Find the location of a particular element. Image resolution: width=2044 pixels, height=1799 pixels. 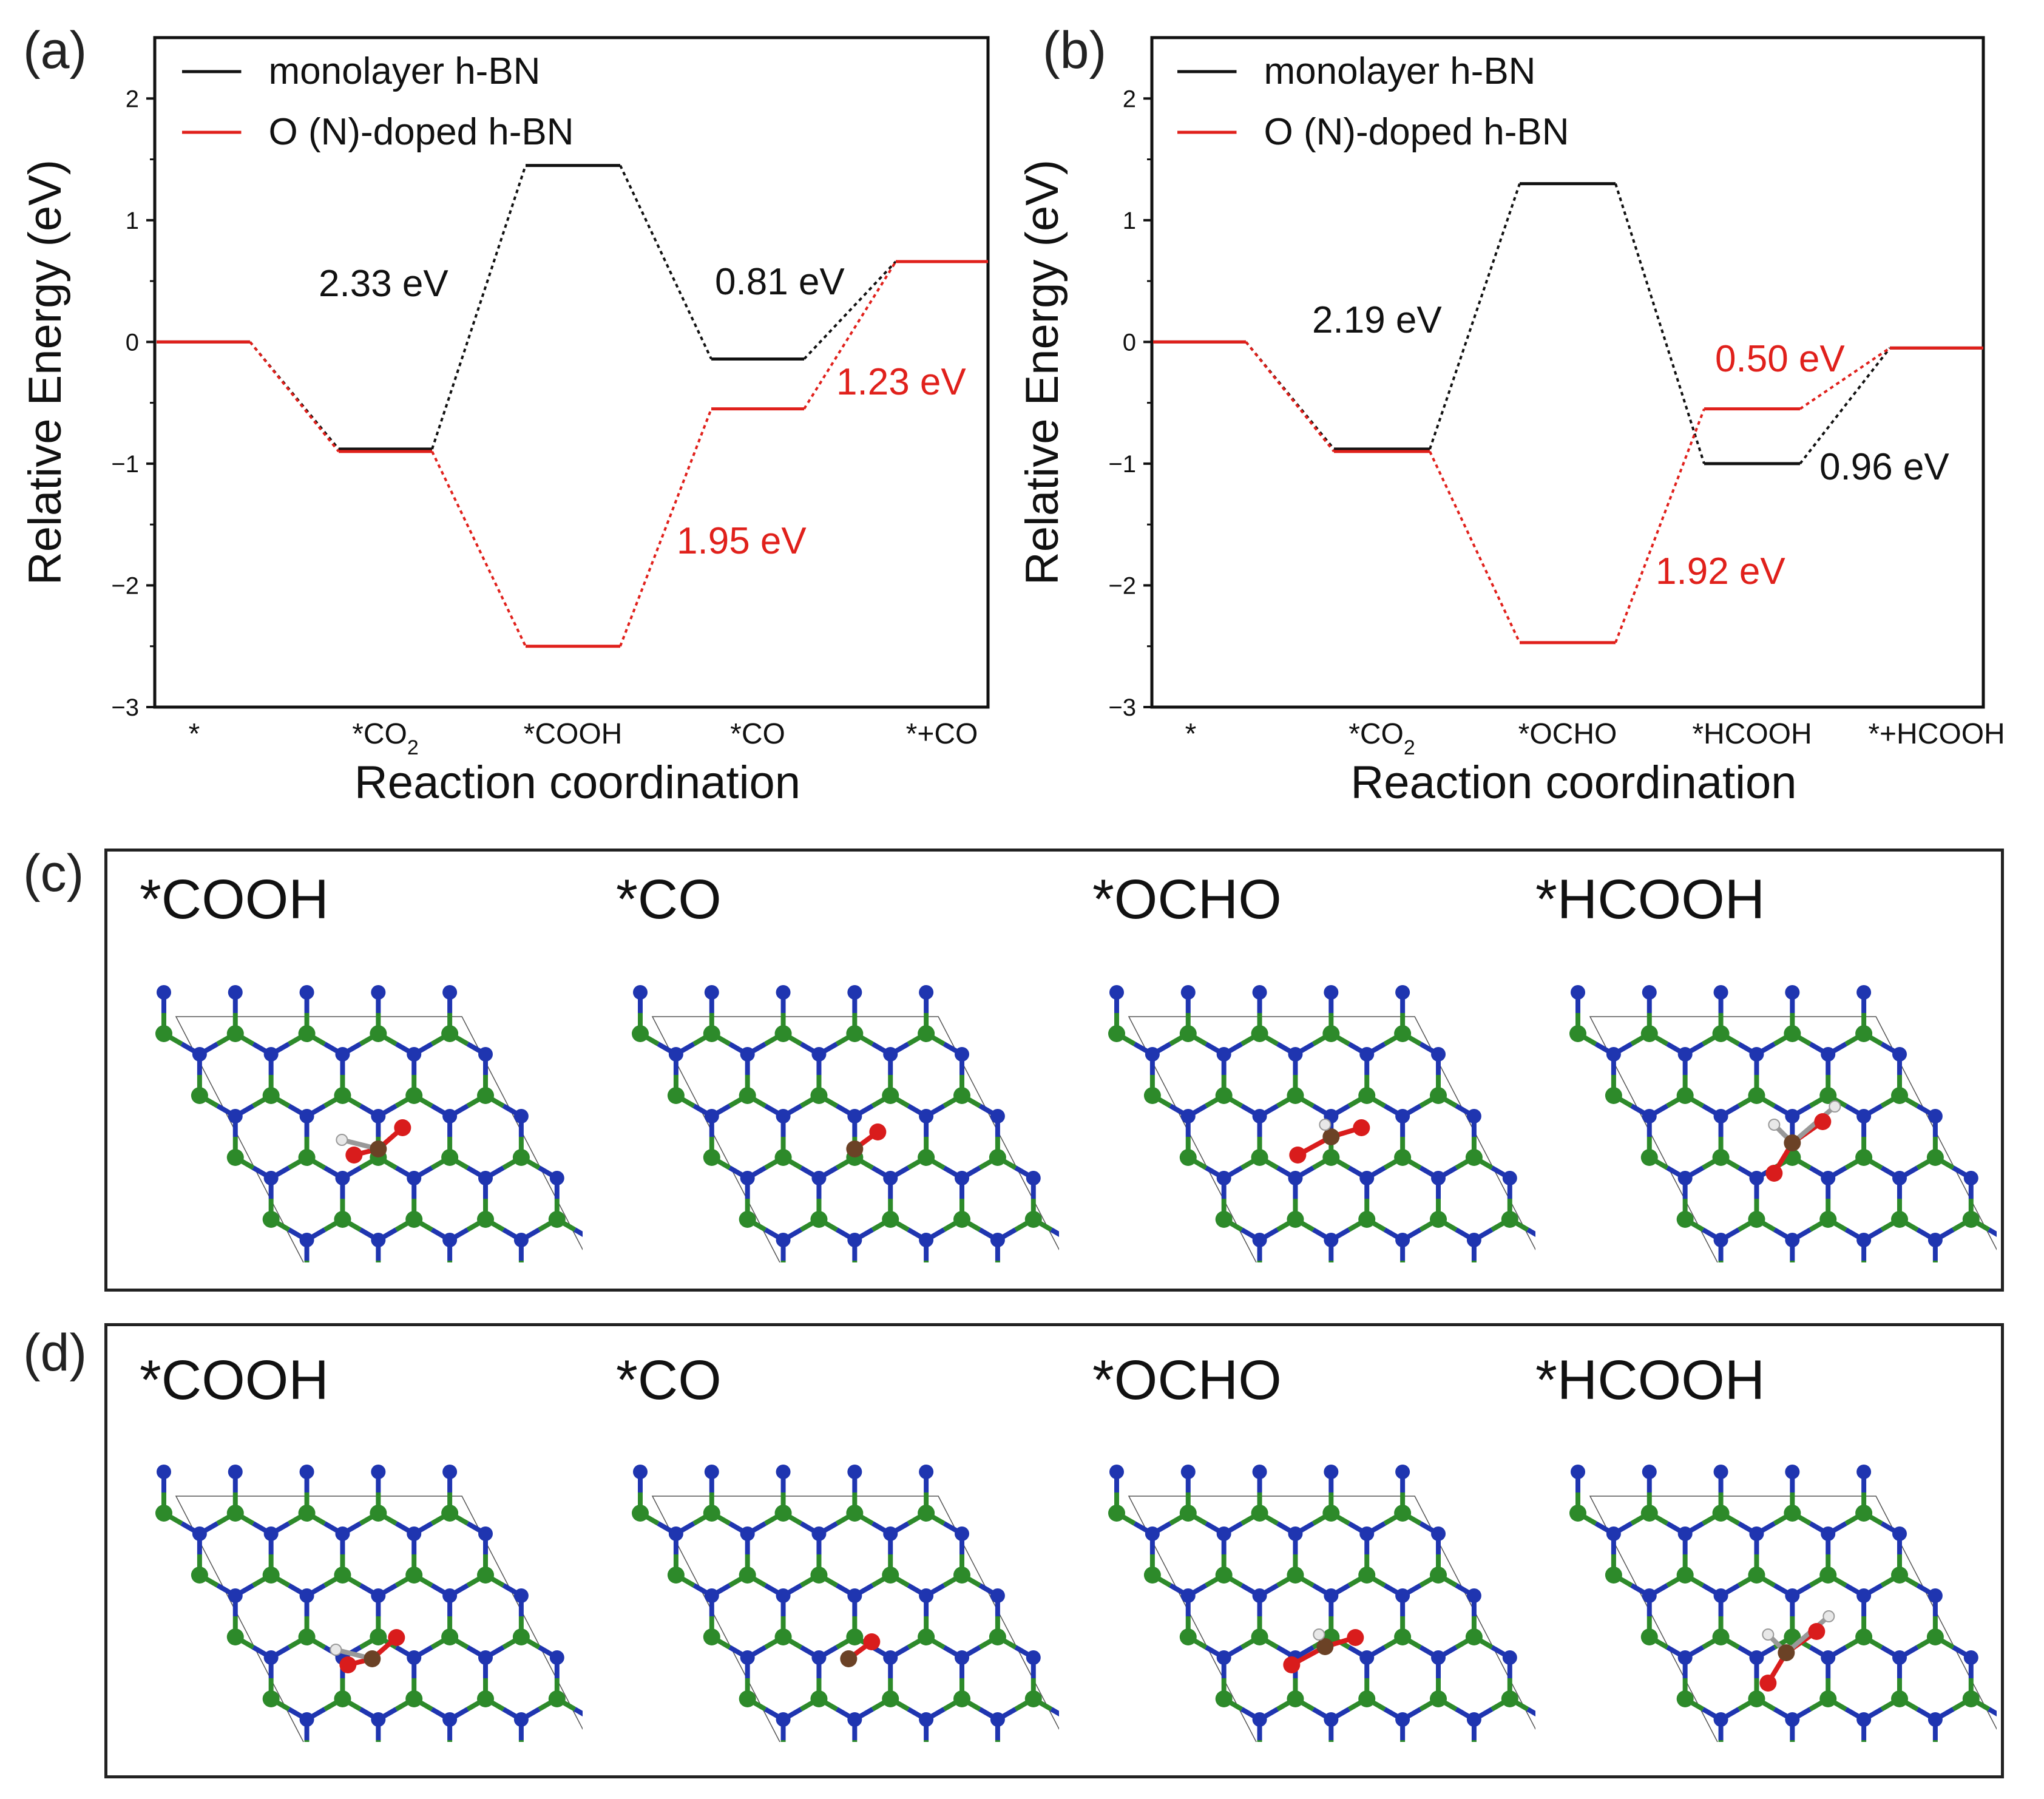

unit-cell-outline is located at coordinates (1331, 1139).